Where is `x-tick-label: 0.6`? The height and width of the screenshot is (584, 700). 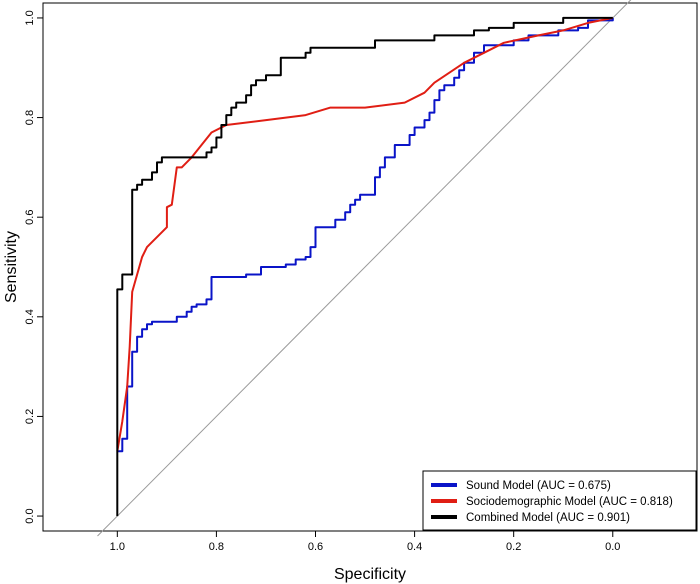 x-tick-label: 0.6 is located at coordinates (315, 547).